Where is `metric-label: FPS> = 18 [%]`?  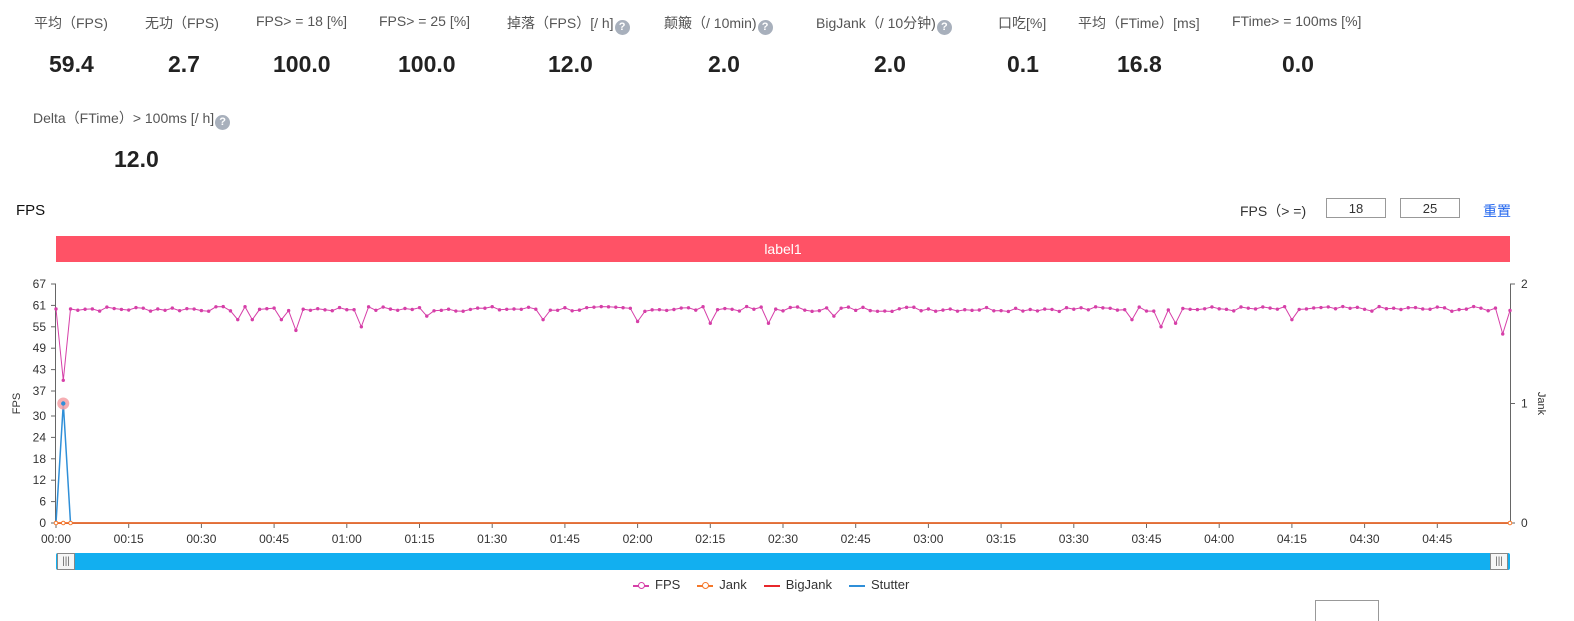 metric-label: FPS> = 18 [%] is located at coordinates (301, 21).